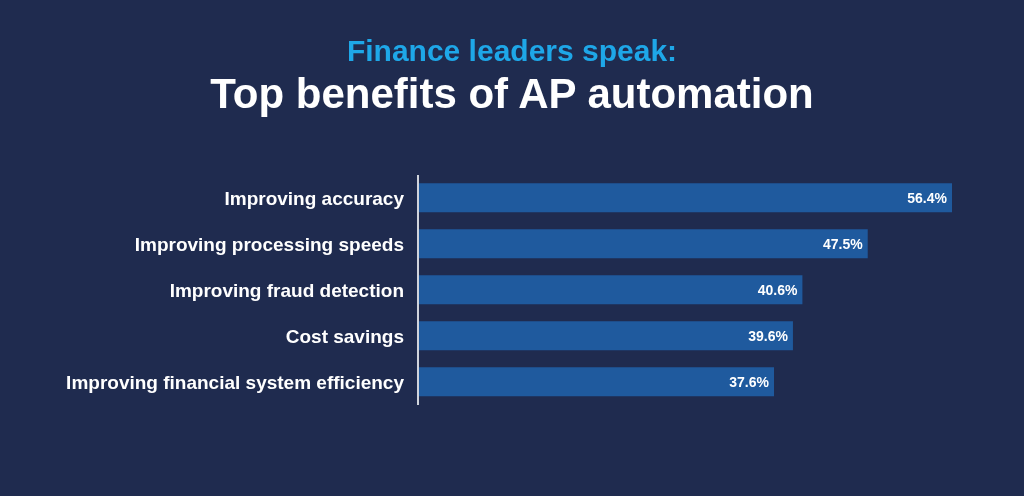 The image size is (1024, 496). Describe the element at coordinates (512, 94) in the screenshot. I see `chart-title: Top benefits of AP automation` at that location.